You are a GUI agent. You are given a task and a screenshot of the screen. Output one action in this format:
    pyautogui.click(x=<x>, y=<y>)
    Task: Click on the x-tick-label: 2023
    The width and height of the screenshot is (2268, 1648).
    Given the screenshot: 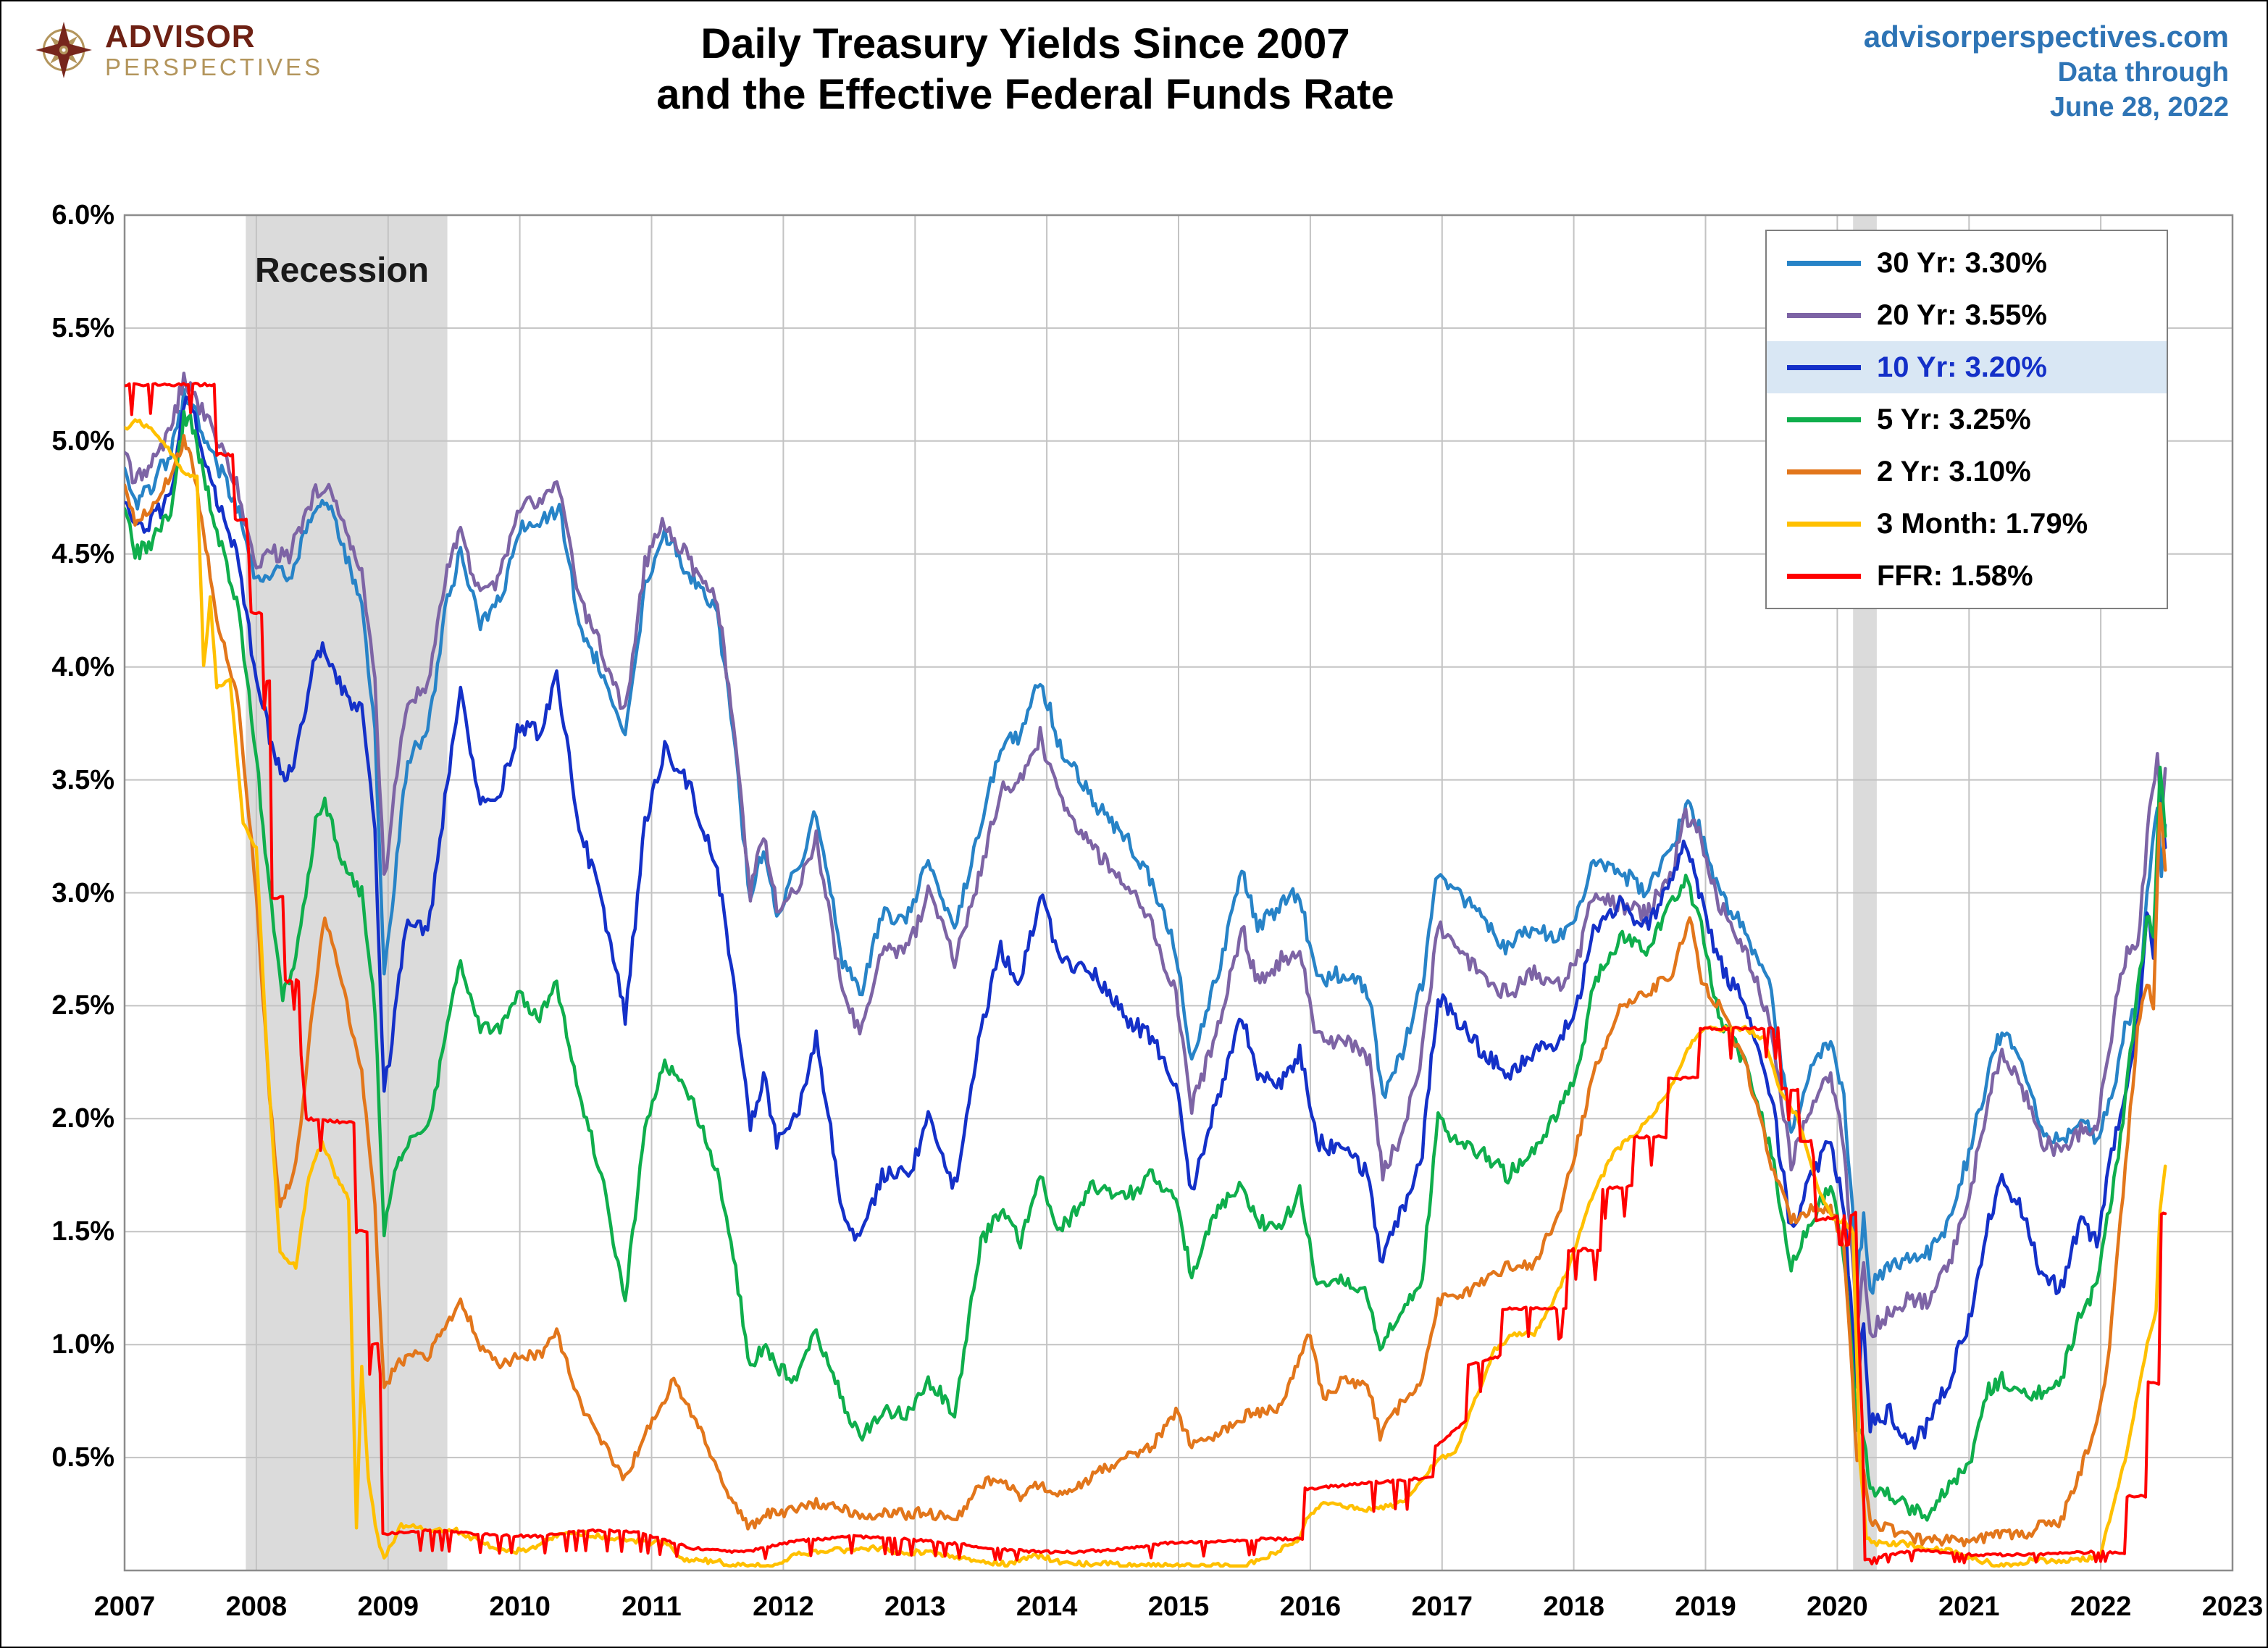 What is the action you would take?
    pyautogui.click(x=2233, y=1606)
    